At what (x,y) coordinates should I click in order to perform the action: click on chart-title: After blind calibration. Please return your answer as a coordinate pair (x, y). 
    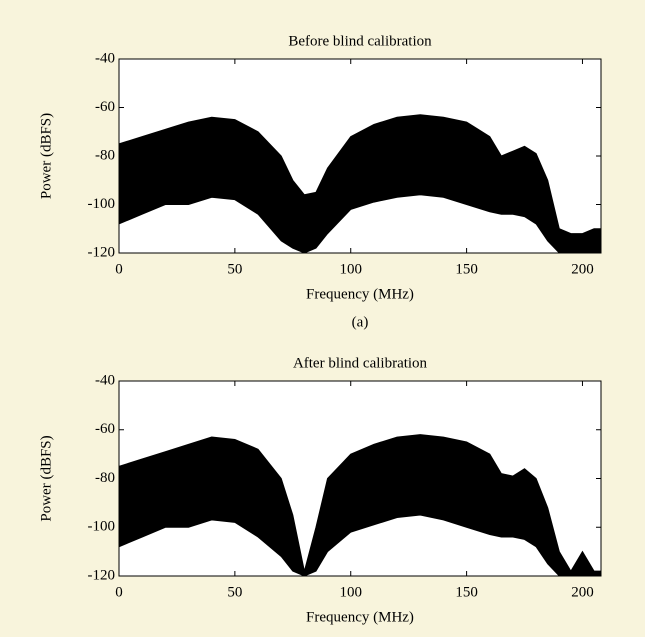
    Looking at the image, I should click on (360, 363).